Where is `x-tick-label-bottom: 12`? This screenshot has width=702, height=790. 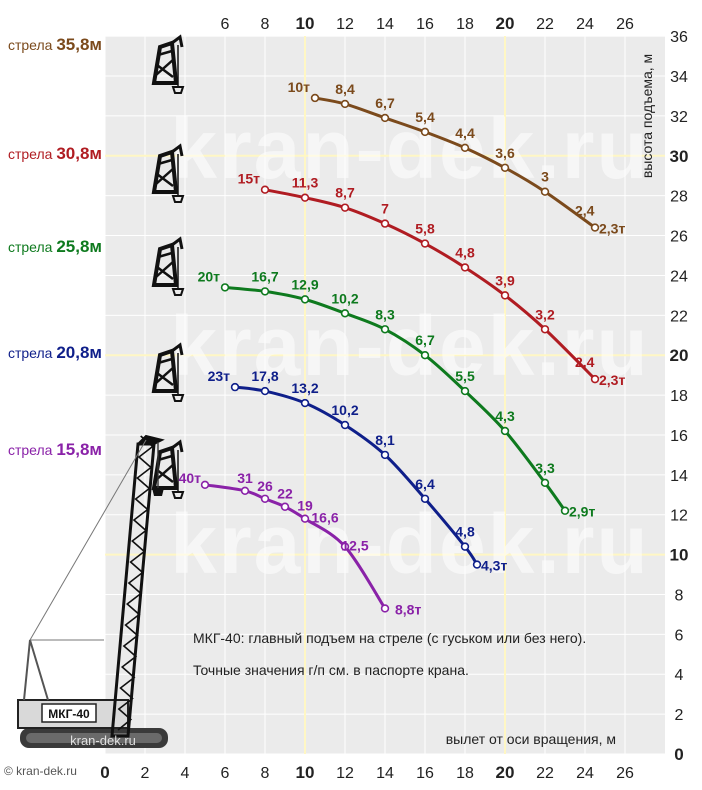
x-tick-label-bottom: 12 is located at coordinates (345, 773).